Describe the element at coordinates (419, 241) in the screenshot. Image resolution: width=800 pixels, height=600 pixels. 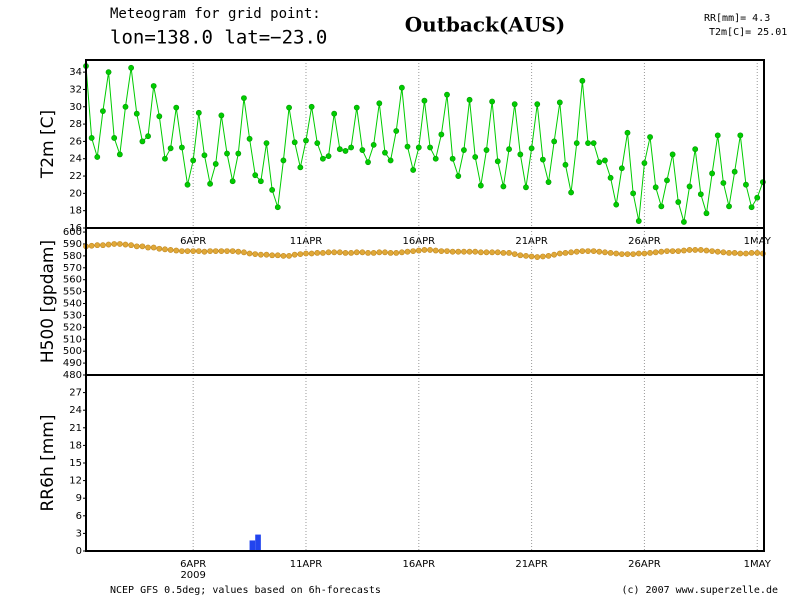
I see `x-tick-label: 16APR` at that location.